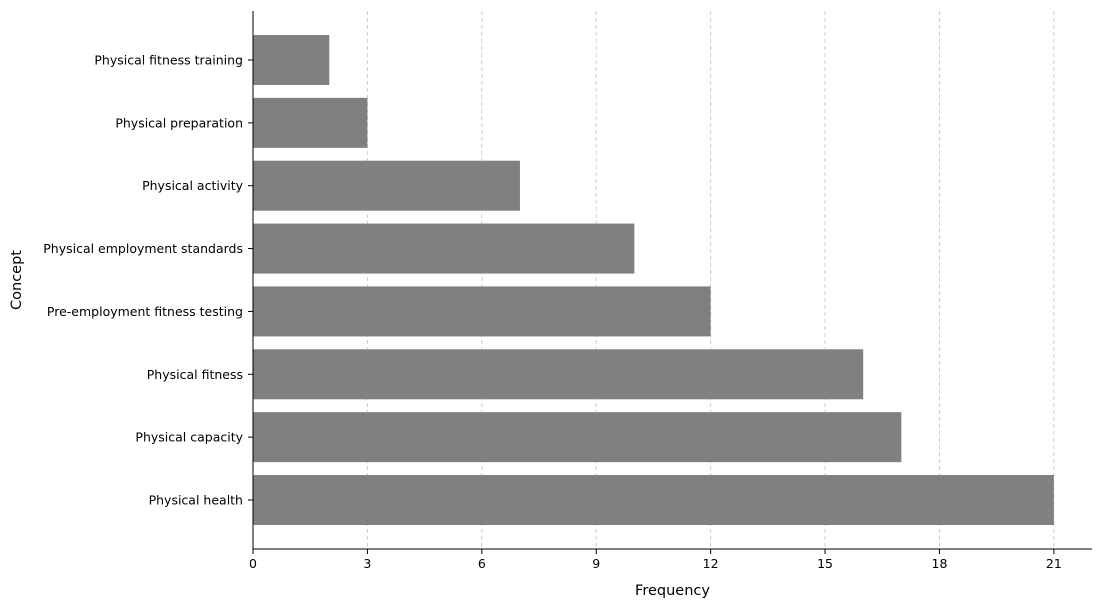 The image size is (1103, 607). Describe the element at coordinates (577, 437) in the screenshot. I see `bar-physical-capacity` at that location.